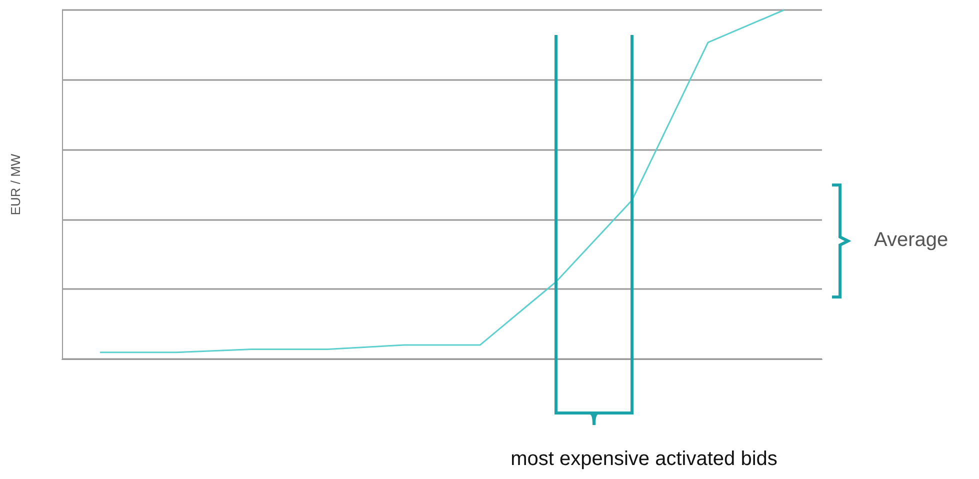  I want to click on text: most expensive activated bids, so click(644, 459).